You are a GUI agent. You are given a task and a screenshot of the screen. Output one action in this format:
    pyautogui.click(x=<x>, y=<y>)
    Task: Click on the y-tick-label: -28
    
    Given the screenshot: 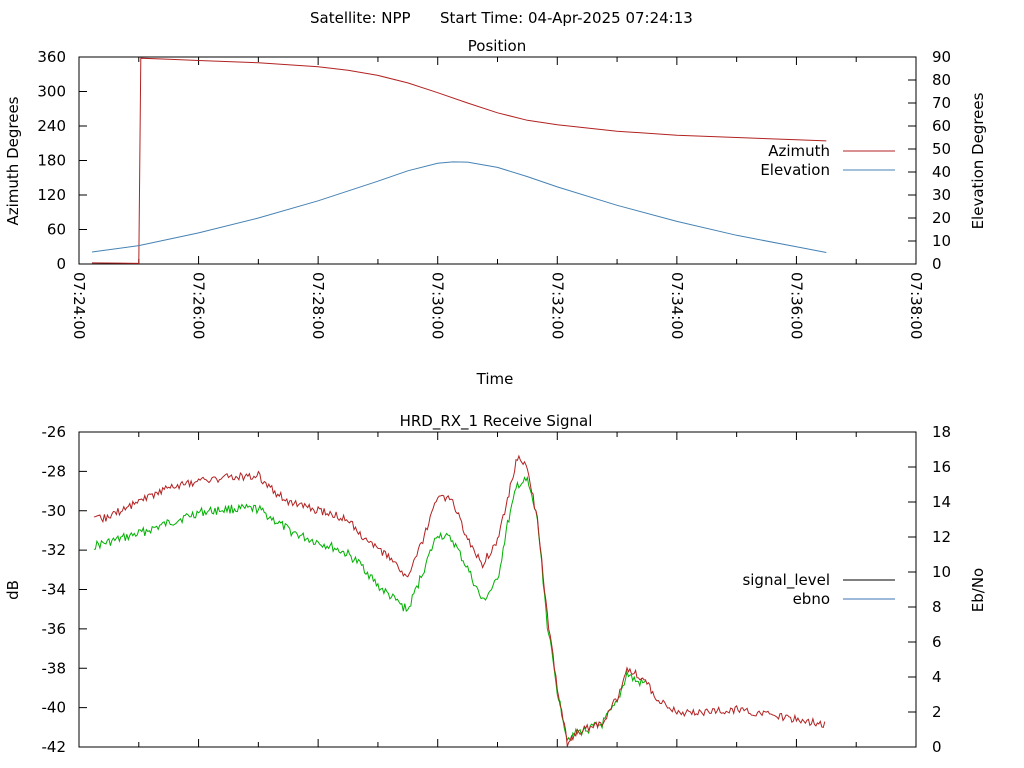 What is the action you would take?
    pyautogui.click(x=54, y=471)
    